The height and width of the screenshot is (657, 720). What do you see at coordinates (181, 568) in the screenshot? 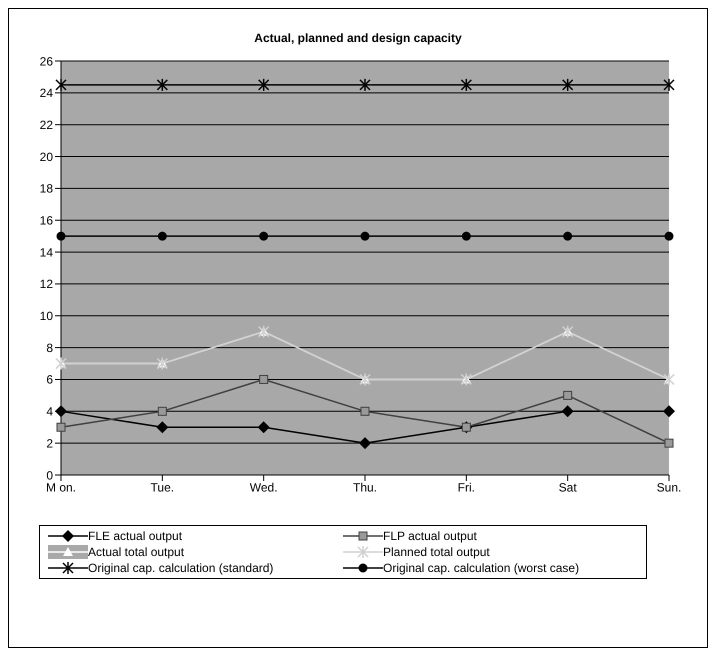
I see `legend-label: Original cap. calculation (standard)` at bounding box center [181, 568].